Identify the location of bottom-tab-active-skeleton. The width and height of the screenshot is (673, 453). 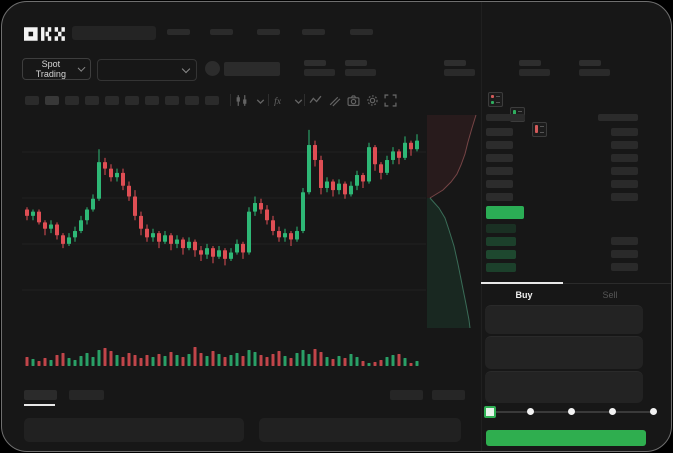
(40, 395).